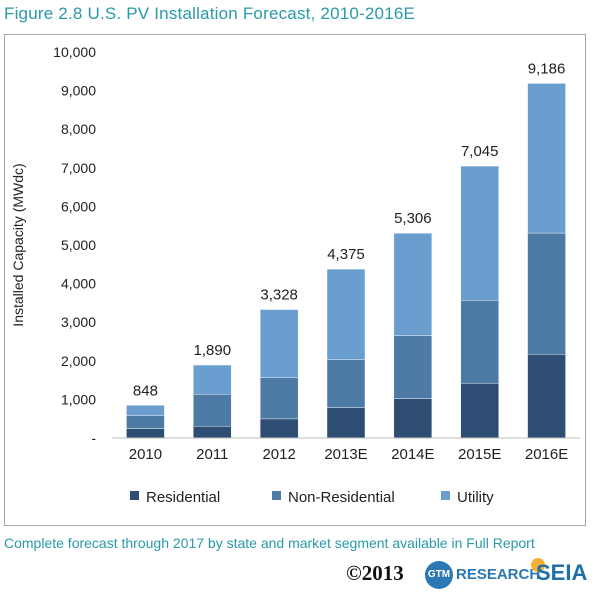 This screenshot has height=592, width=592. What do you see at coordinates (546, 454) in the screenshot?
I see `x-tick-label: 2016E` at bounding box center [546, 454].